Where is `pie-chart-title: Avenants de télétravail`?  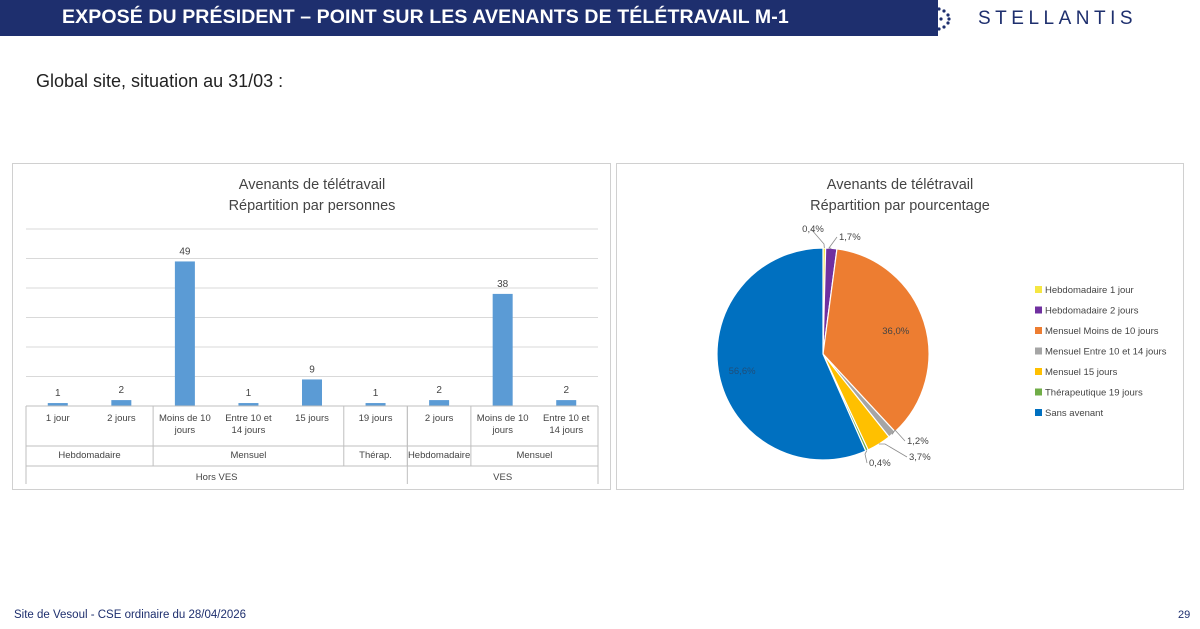
pie-chart-title: Avenants de télétravail is located at coordinates (900, 185).